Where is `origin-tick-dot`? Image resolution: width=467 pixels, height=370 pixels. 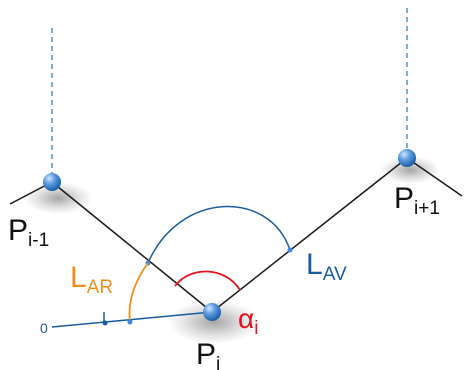
origin-tick-dot is located at coordinates (105, 323).